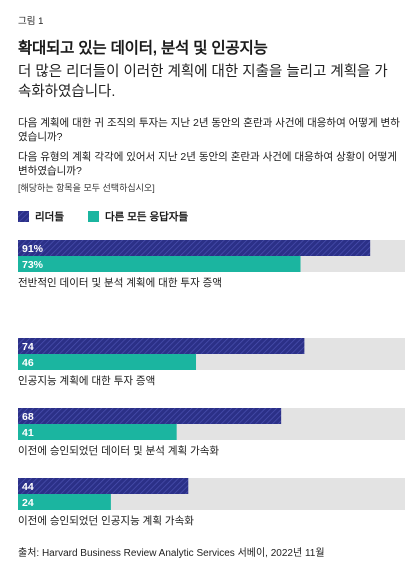 The image size is (413, 567). I want to click on data-label-others: 73%, so click(33, 265).